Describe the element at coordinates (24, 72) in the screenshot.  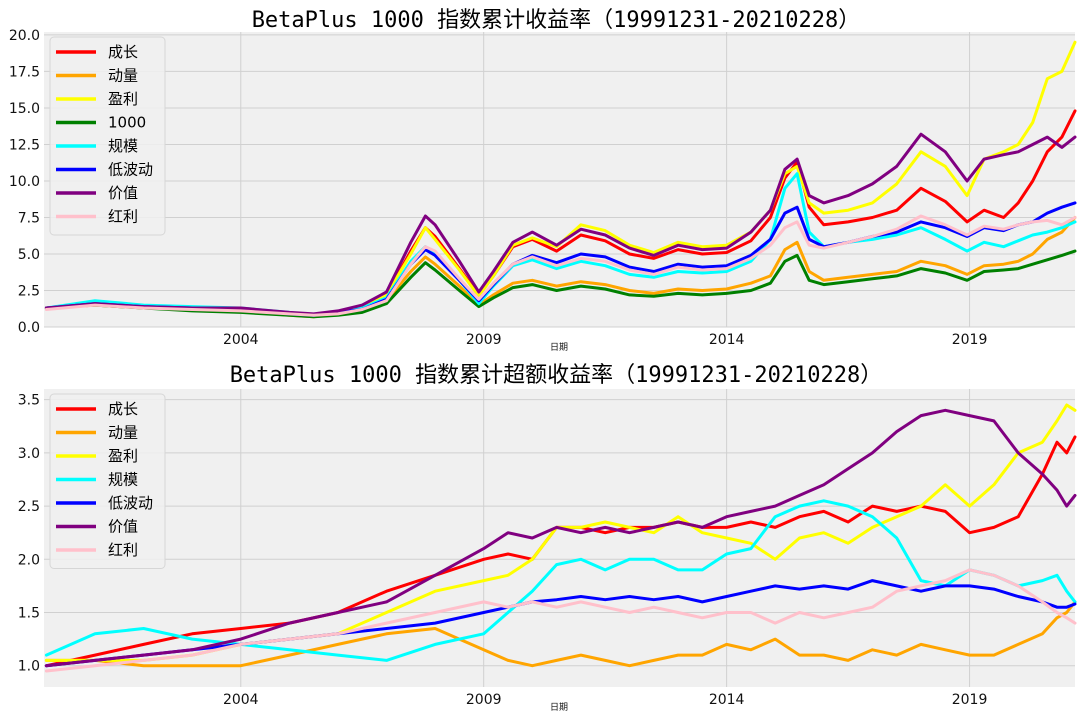
I see `y-tick-label: 17.5` at that location.